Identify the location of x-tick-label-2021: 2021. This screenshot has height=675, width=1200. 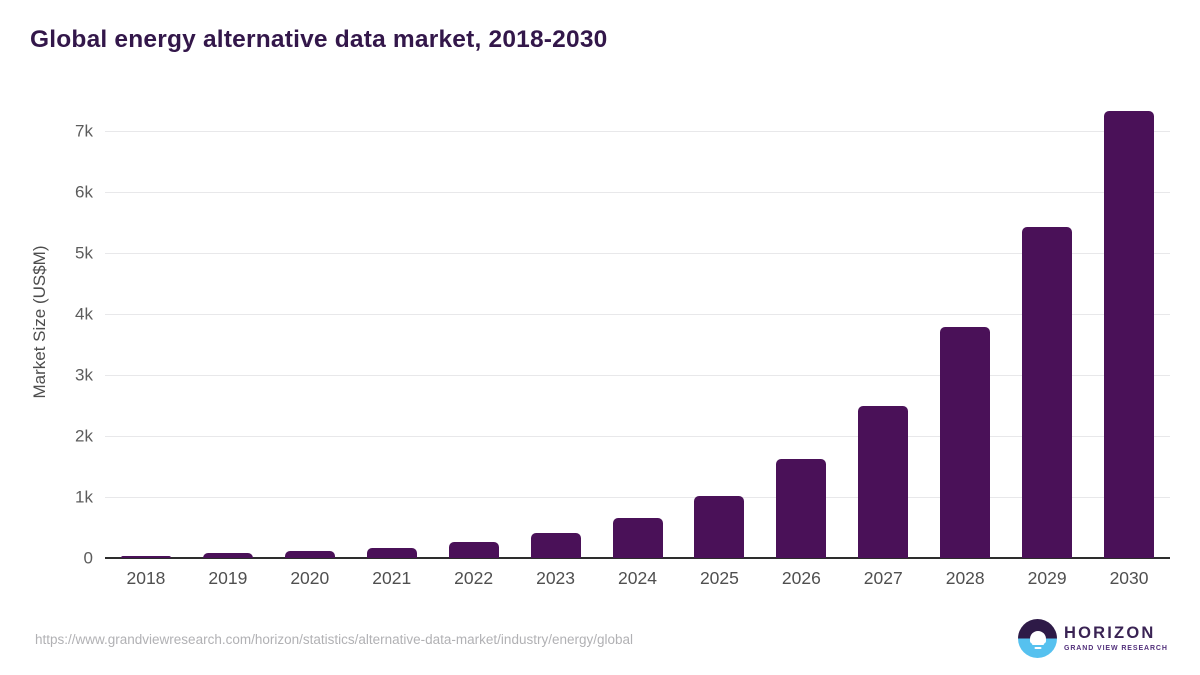
(392, 578).